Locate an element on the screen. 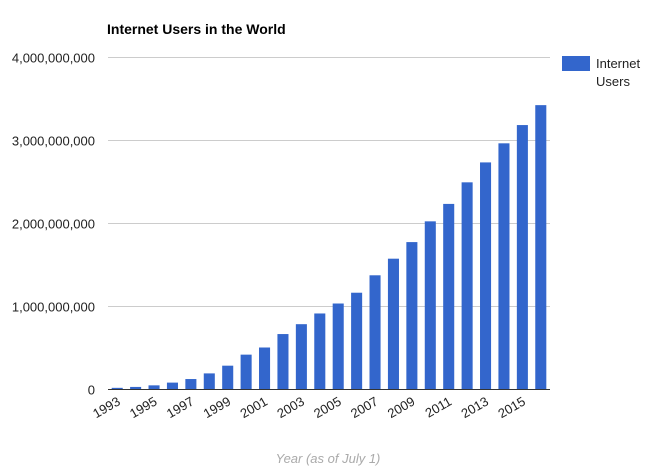 The height and width of the screenshot is (475, 650). y-tick-label: 3,000,000,000 is located at coordinates (53, 141).